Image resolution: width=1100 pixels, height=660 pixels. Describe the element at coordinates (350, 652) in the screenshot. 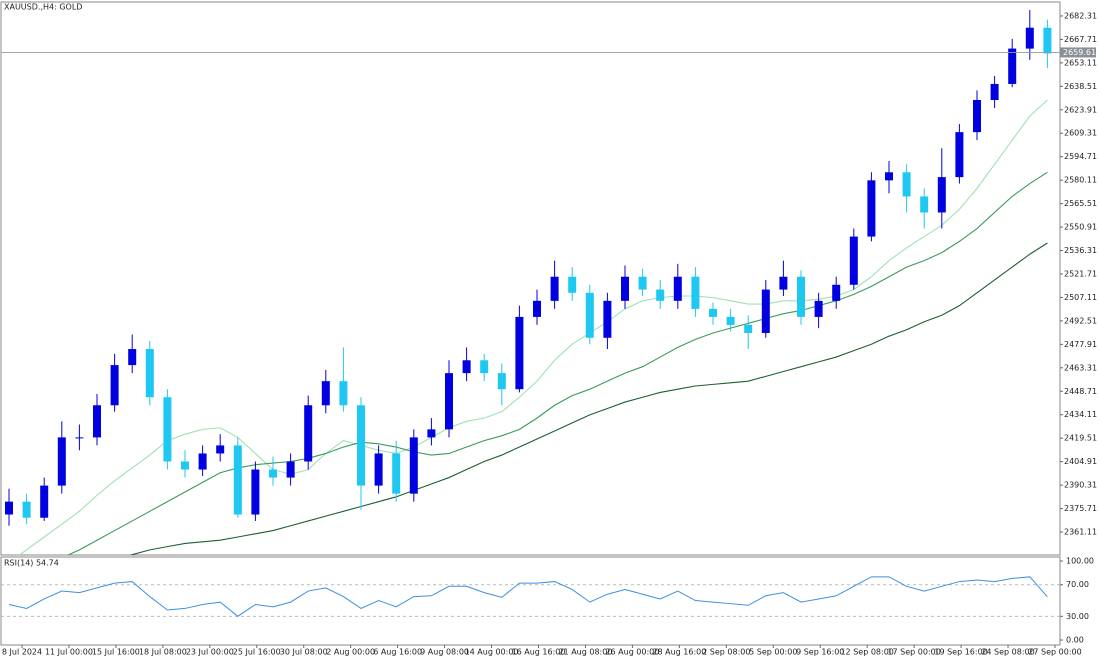

I see `x-tick-label: 2 Aug 00:00` at that location.